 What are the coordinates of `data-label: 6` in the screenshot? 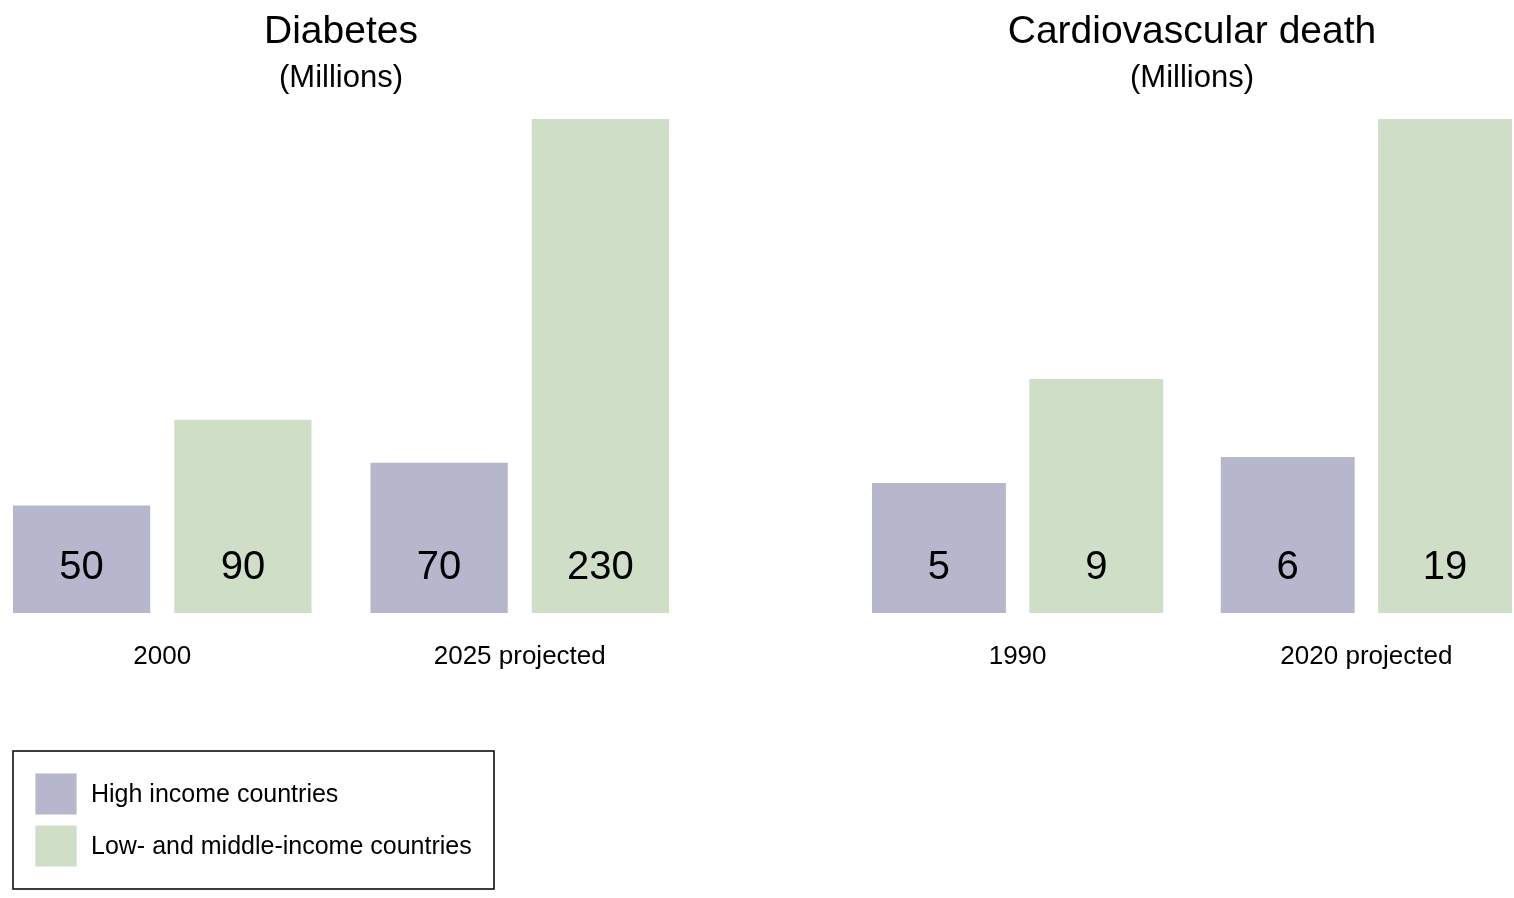 It's located at (1287, 565).